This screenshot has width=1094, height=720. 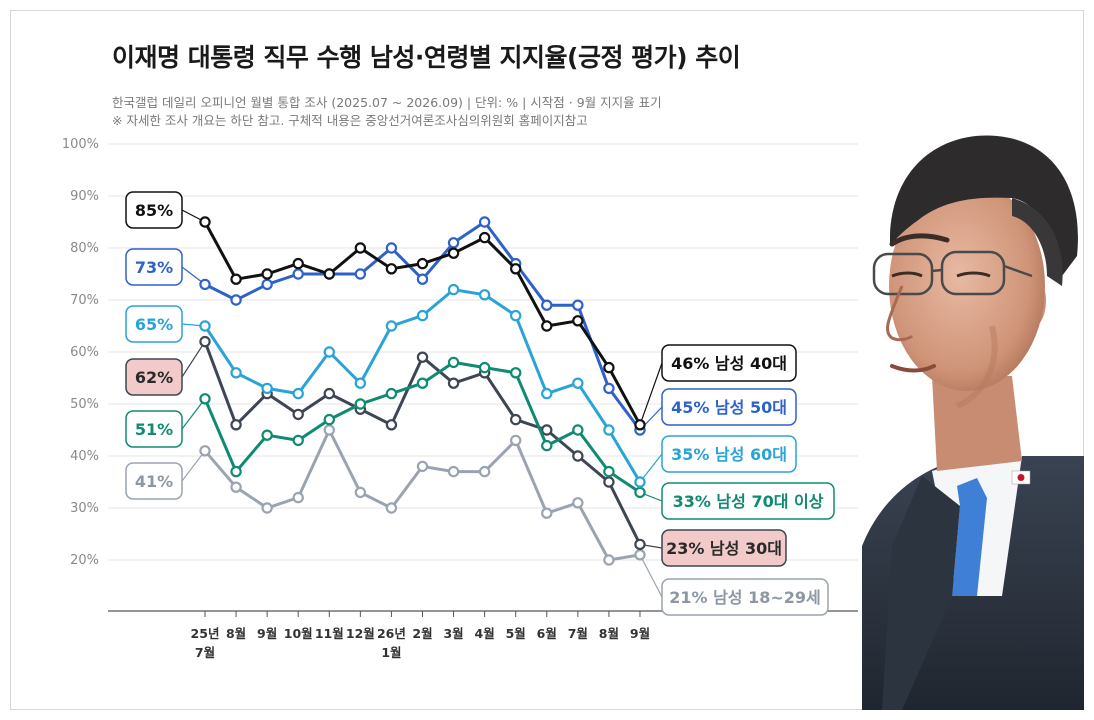 I want to click on start-label-m60-box, so click(x=154, y=324).